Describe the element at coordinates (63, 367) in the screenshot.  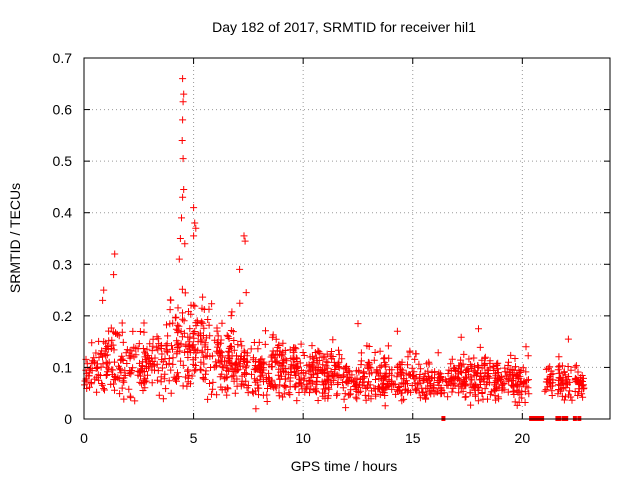
I see `y-tick-label: 0.1` at that location.